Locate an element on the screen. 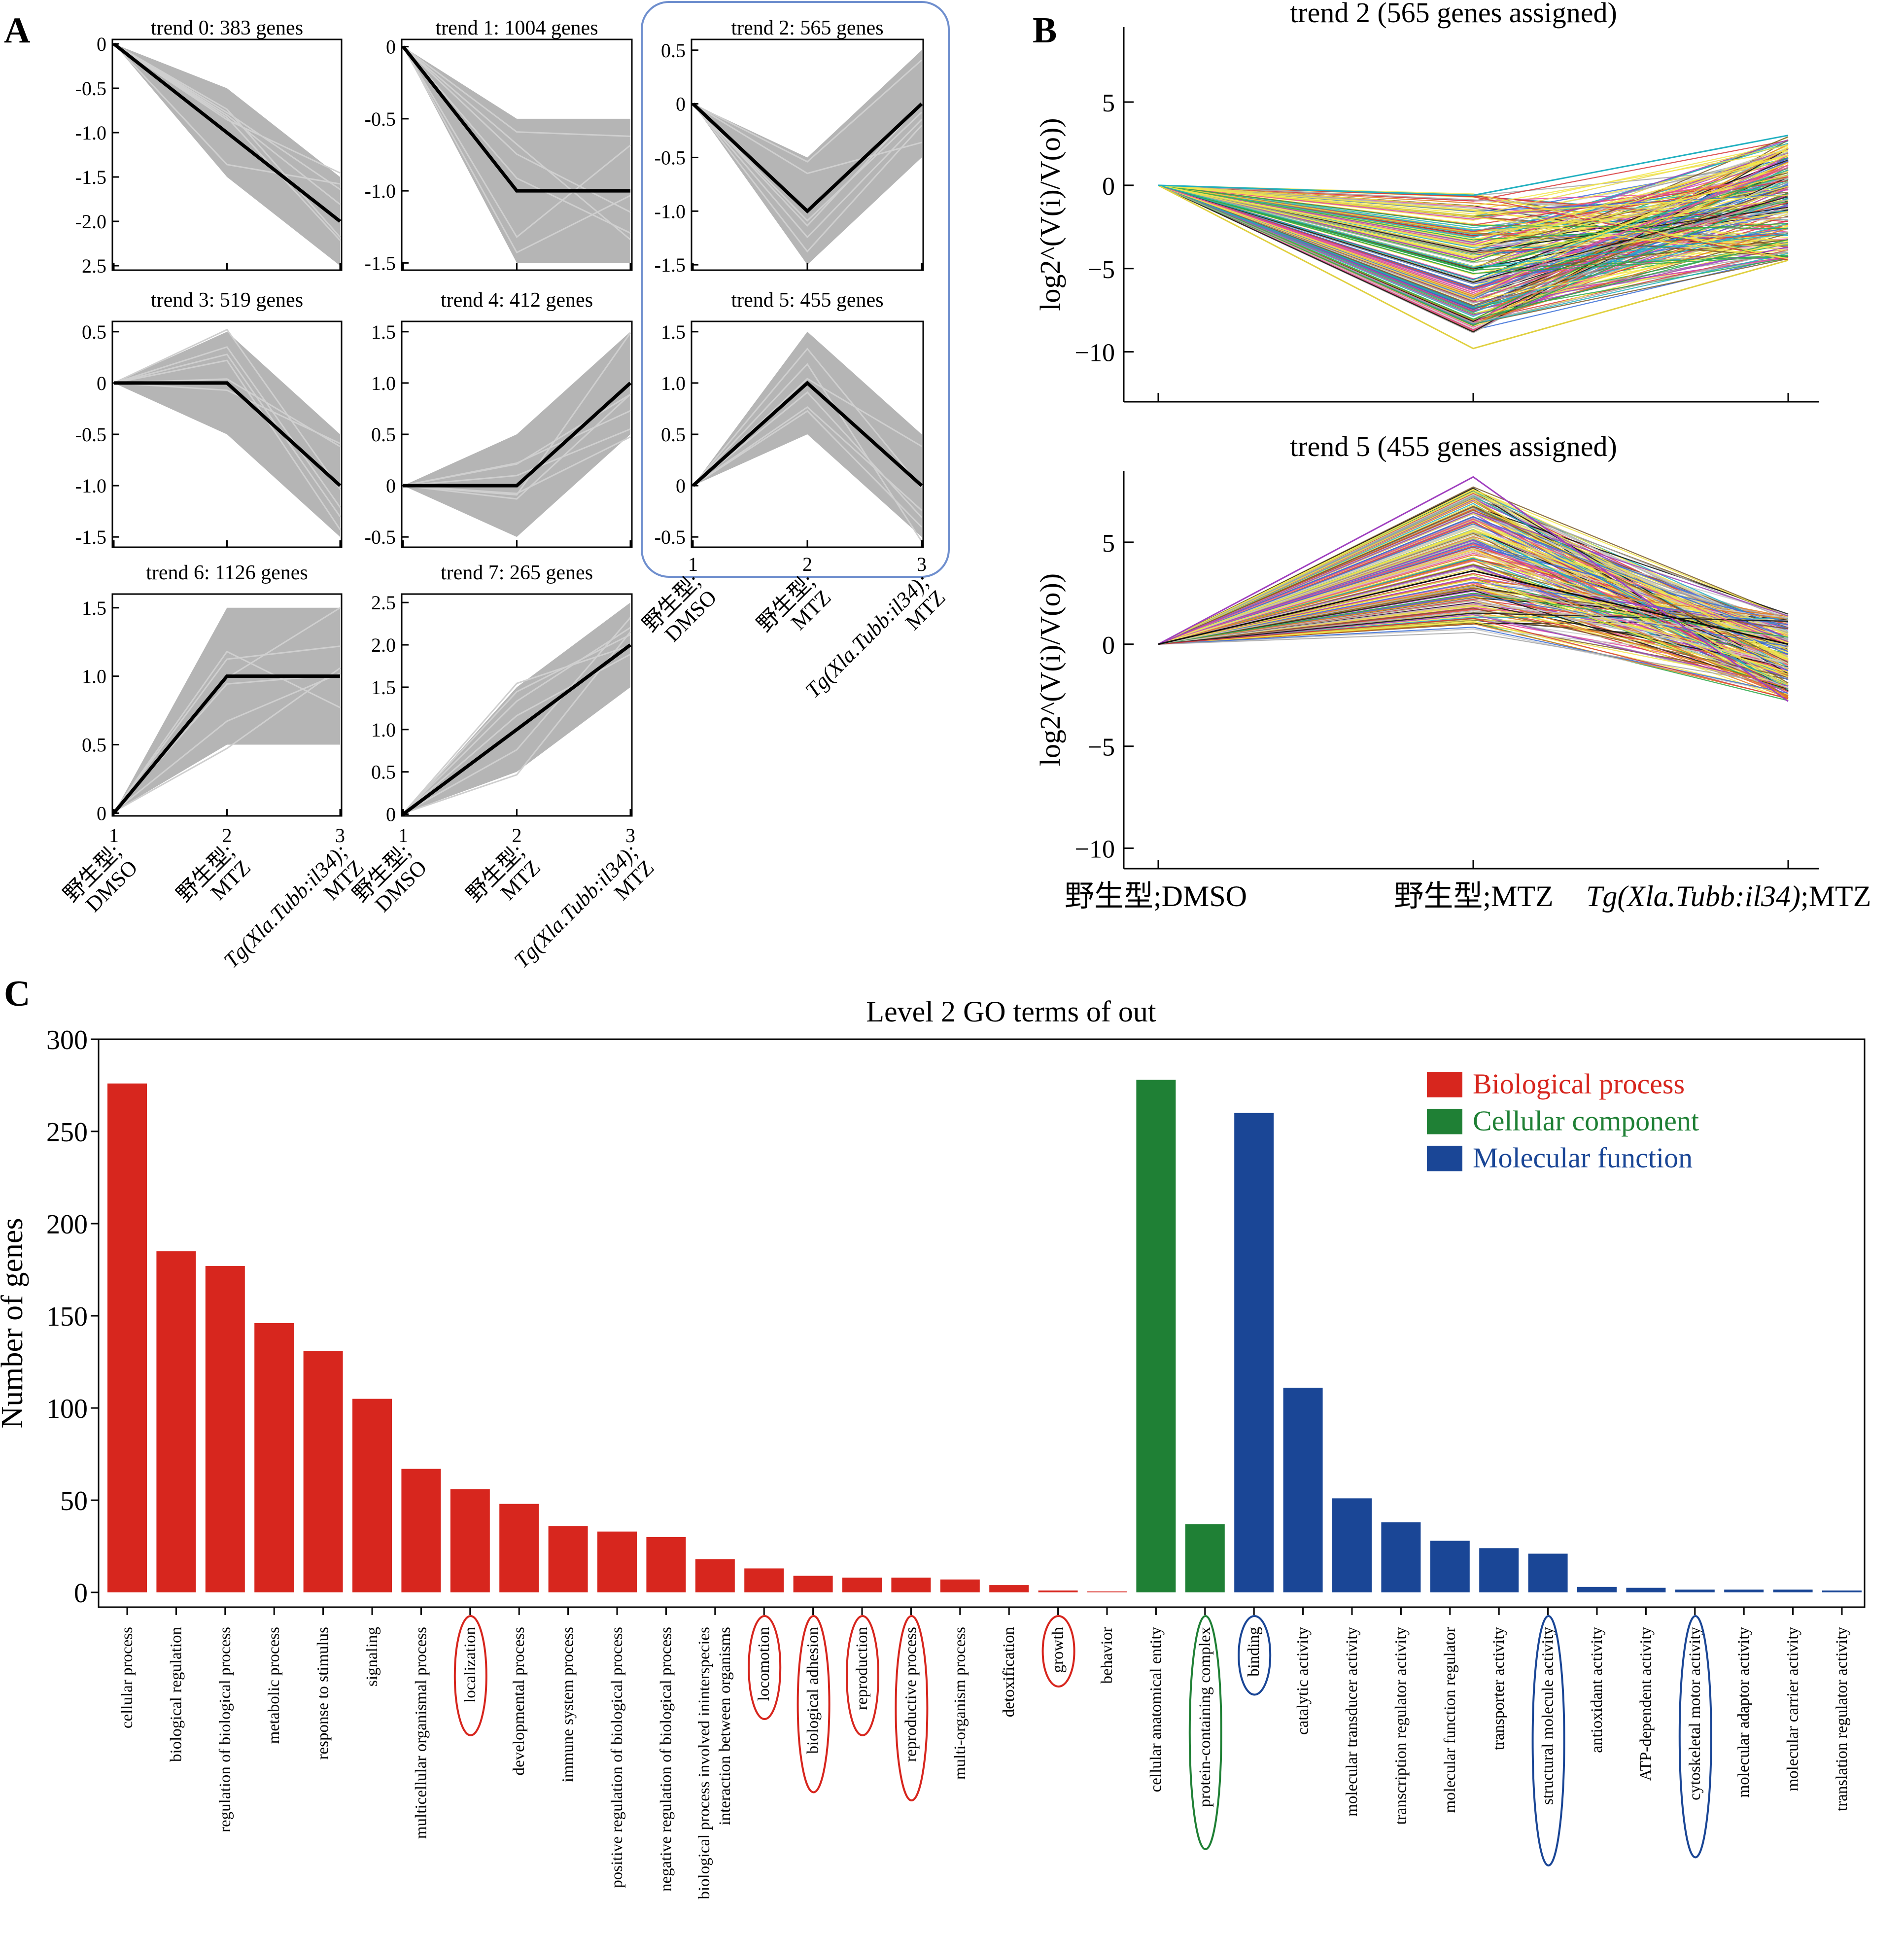 Image resolution: width=1904 pixels, height=1934 pixels. category-label: reproductive process is located at coordinates (911, 1694).